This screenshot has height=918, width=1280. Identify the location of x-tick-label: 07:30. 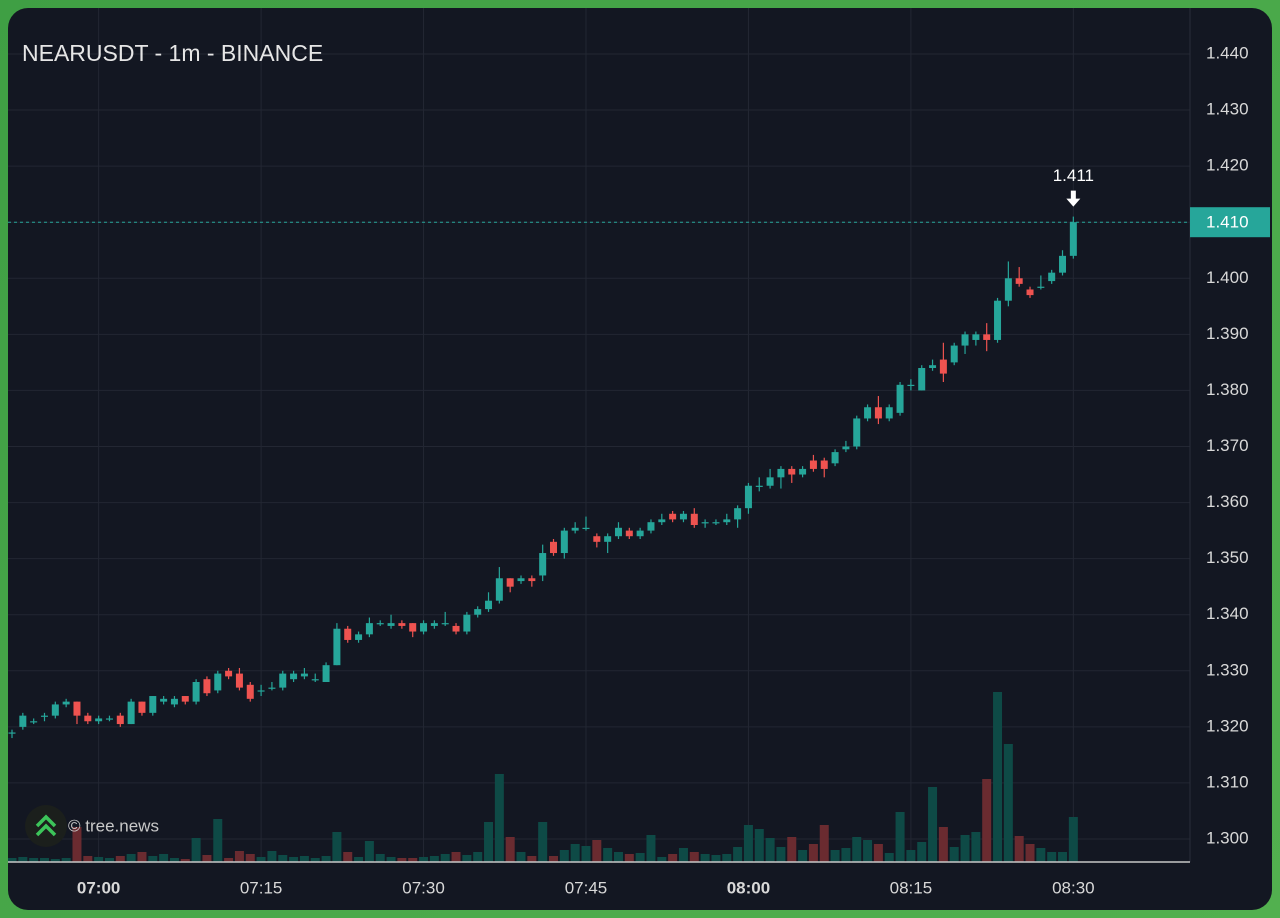
(423, 887).